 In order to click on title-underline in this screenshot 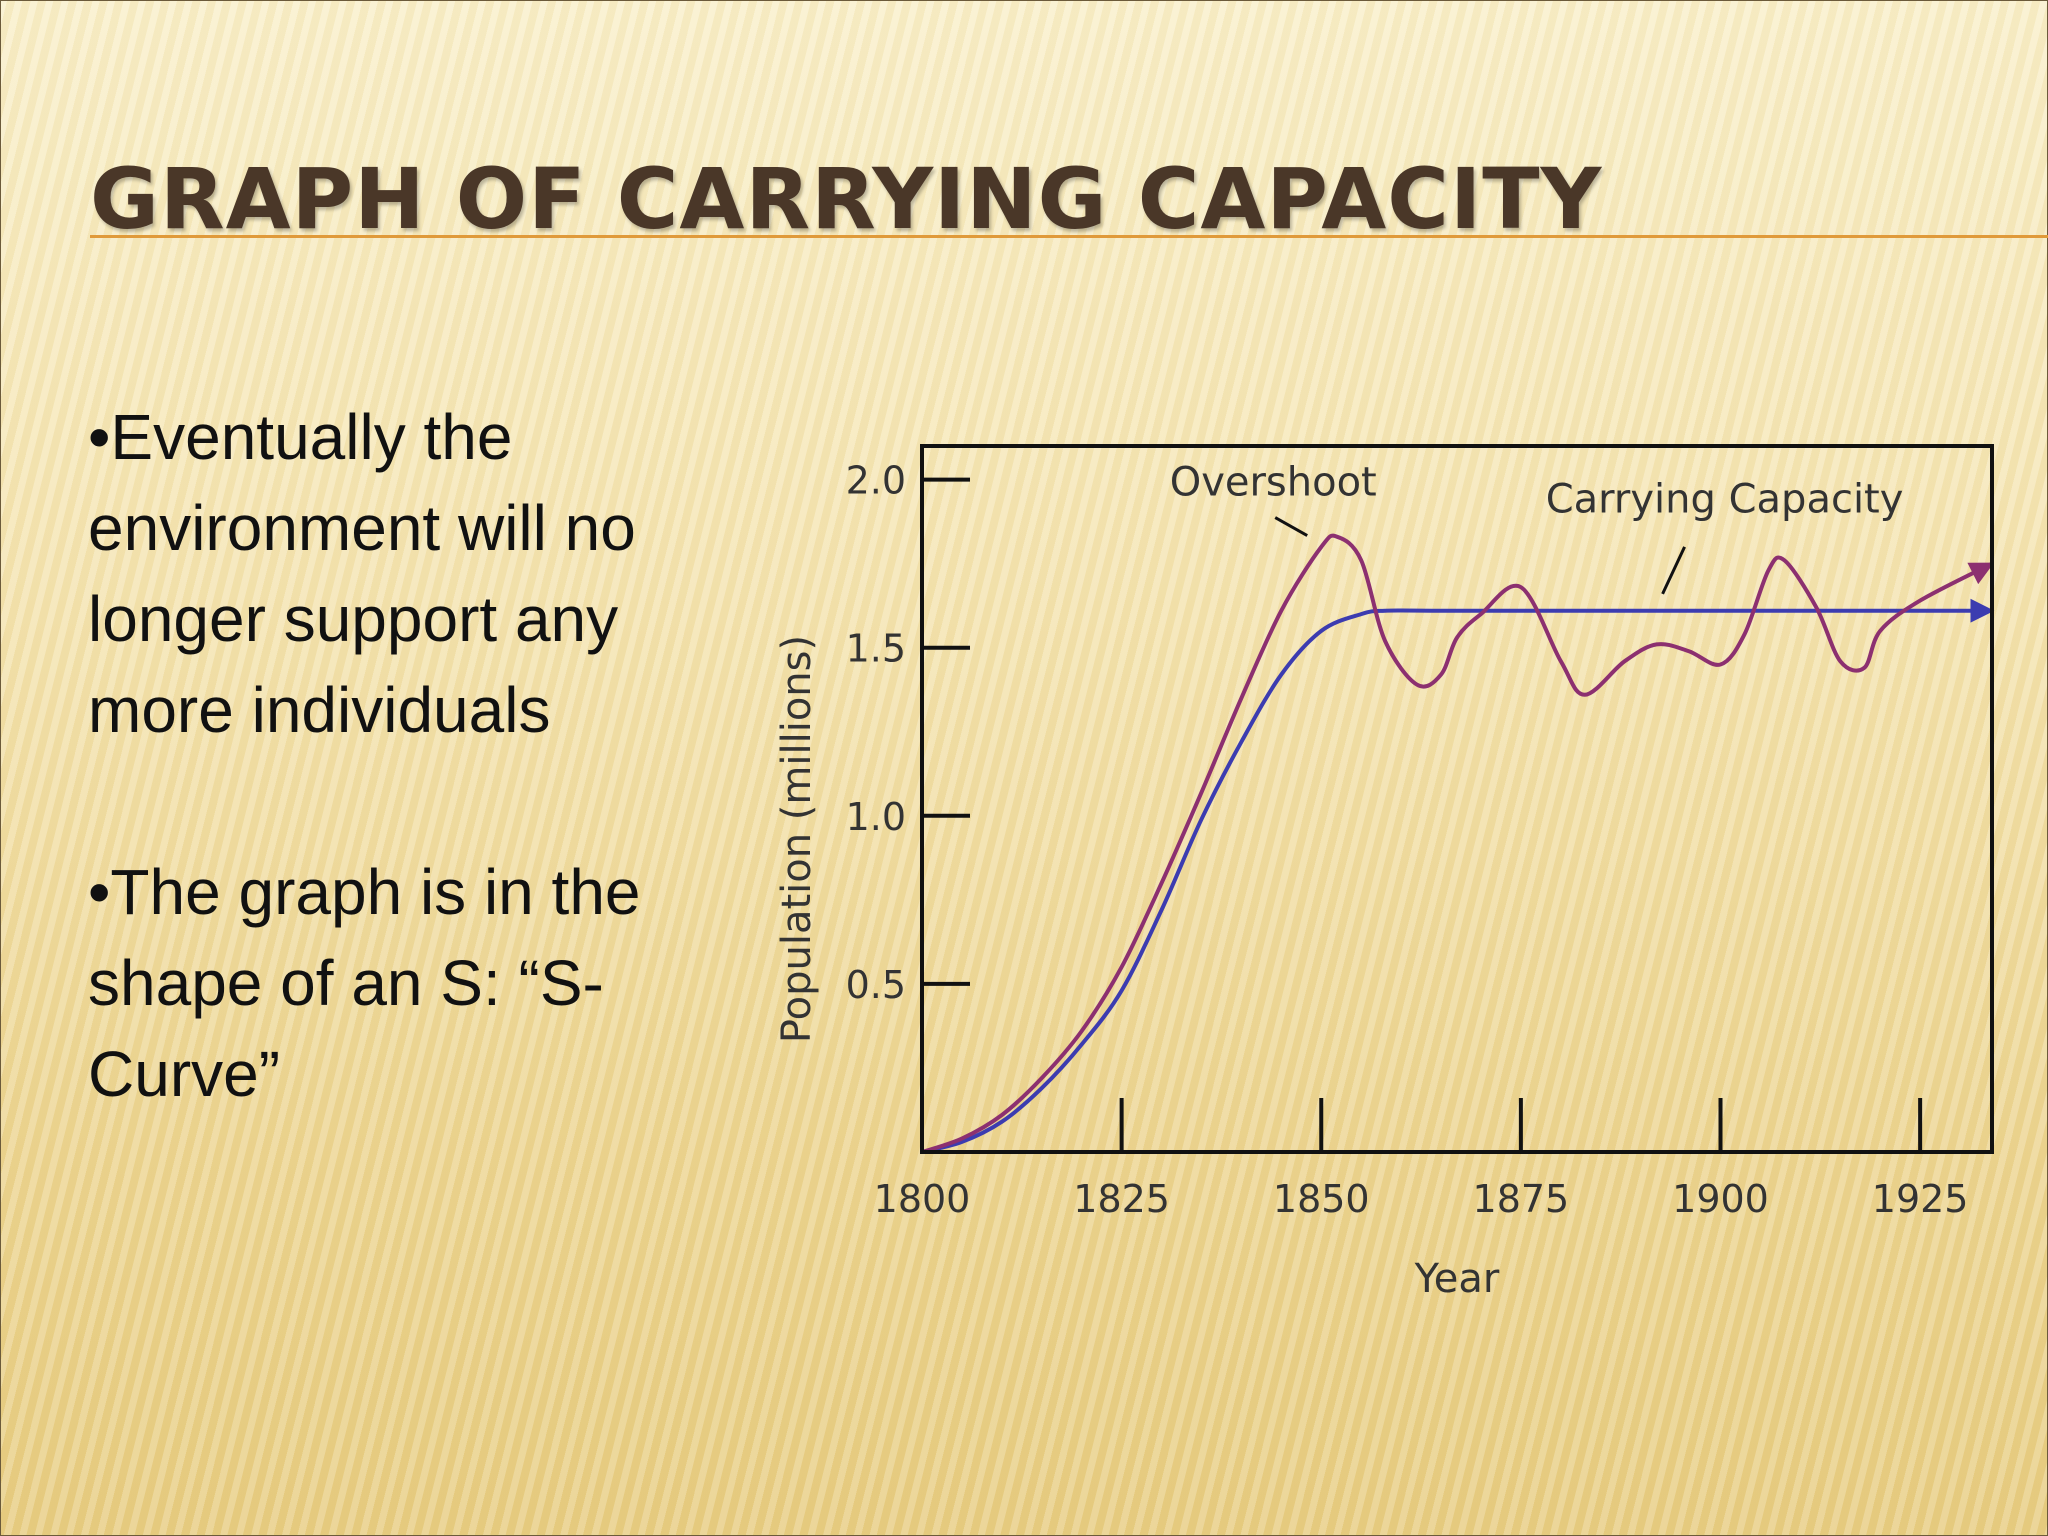, I will do `click(1069, 236)`.